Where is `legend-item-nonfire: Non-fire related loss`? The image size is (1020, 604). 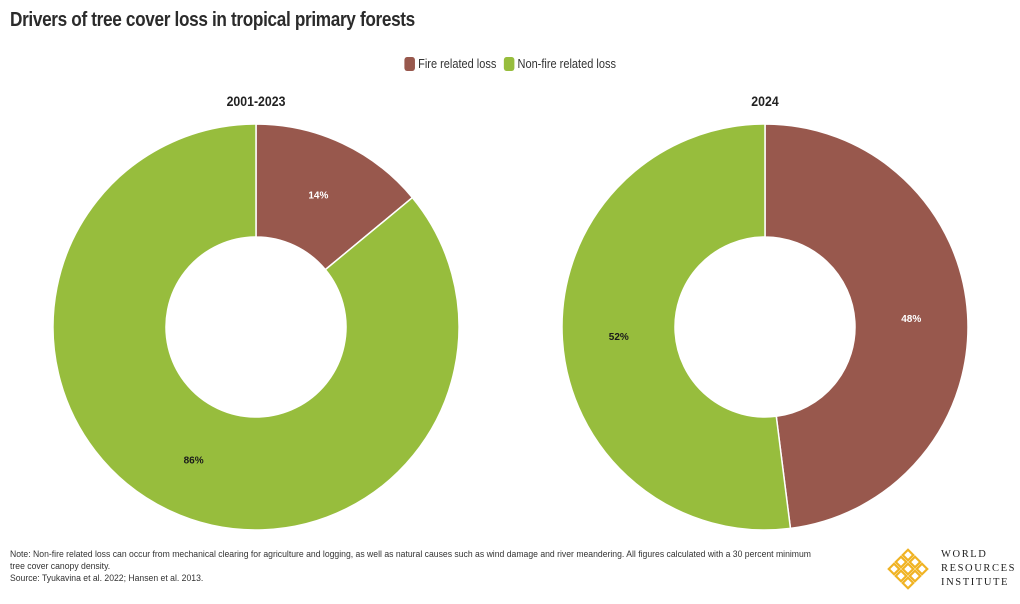
legend-item-nonfire: Non-fire related loss is located at coordinates (559, 64).